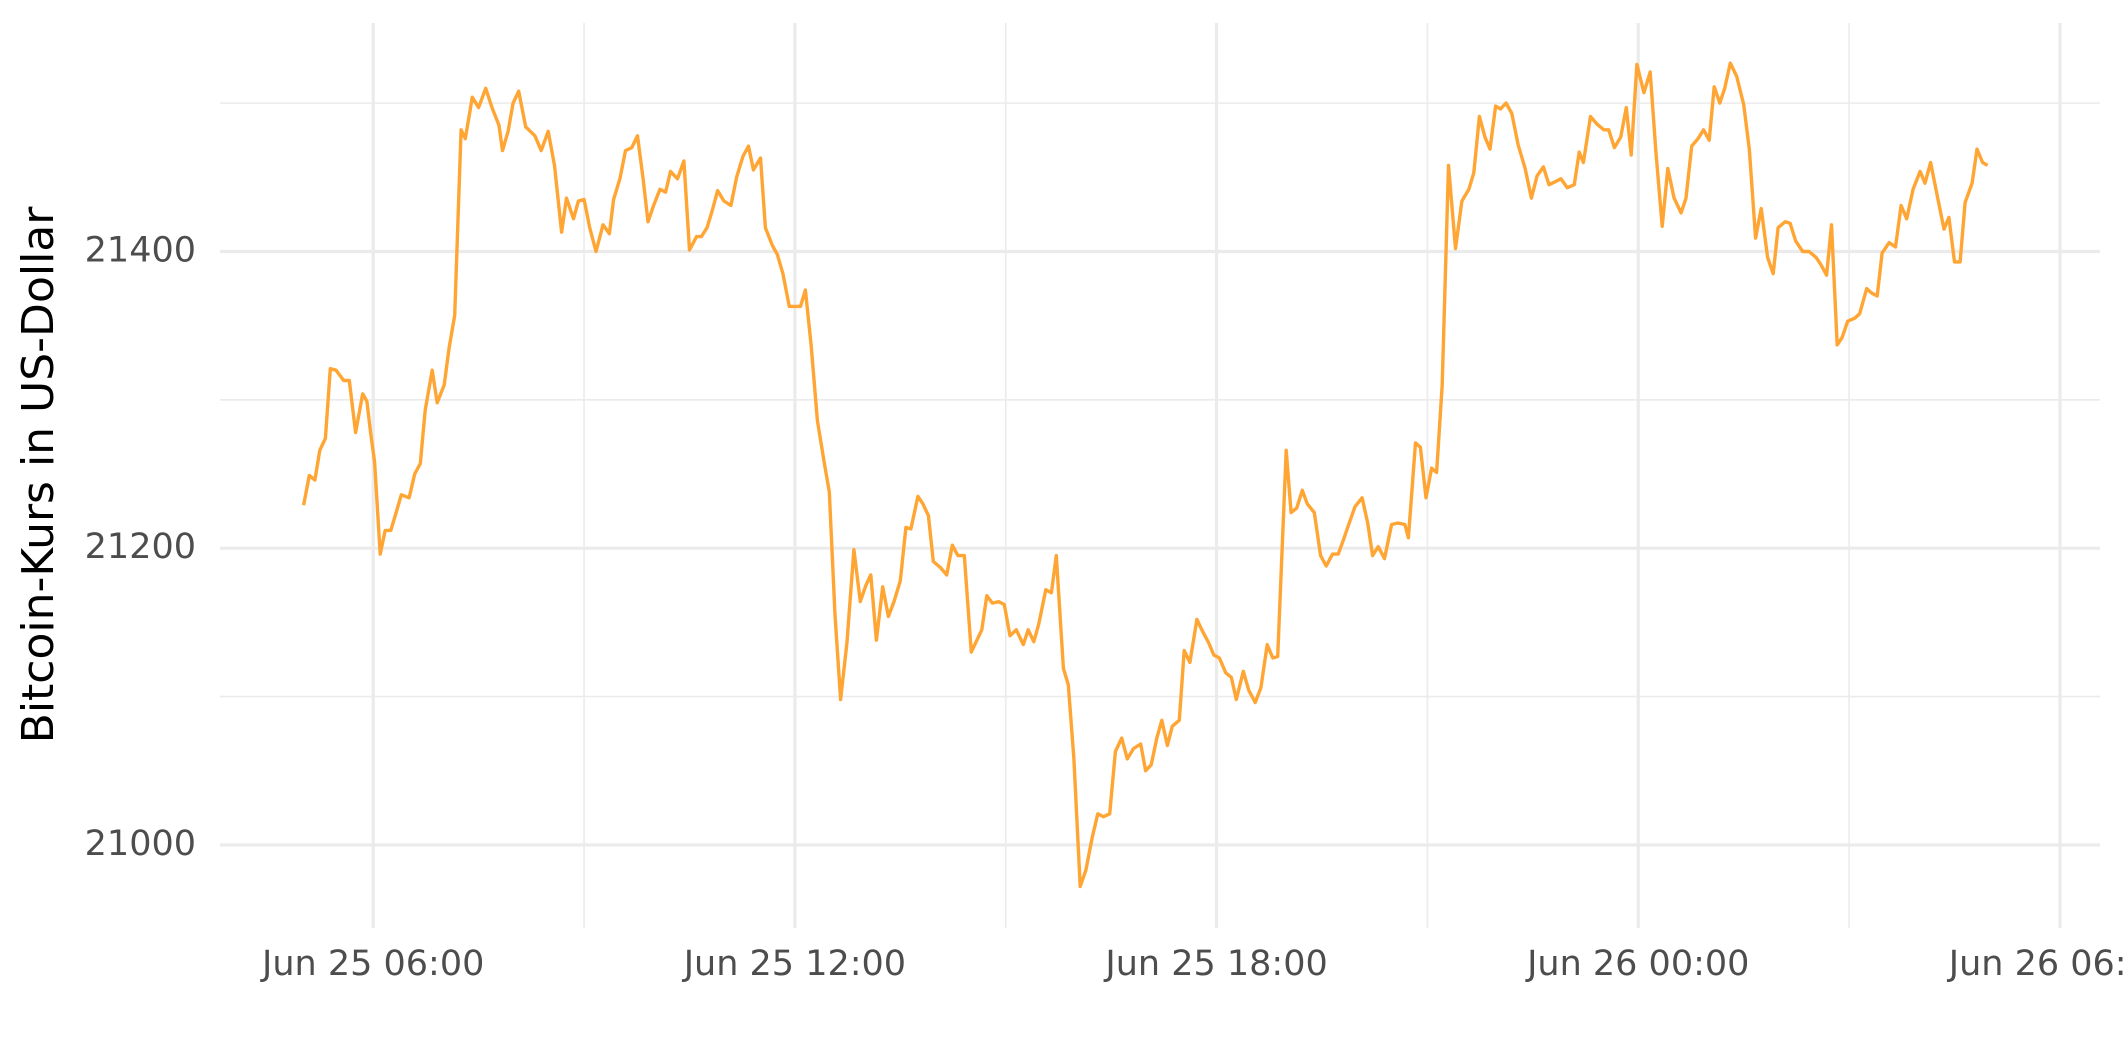 Image resolution: width=2125 pixels, height=1062 pixels. I want to click on y-axis-title: Bitcoin-Kurs in US-Dollar, so click(38, 475).